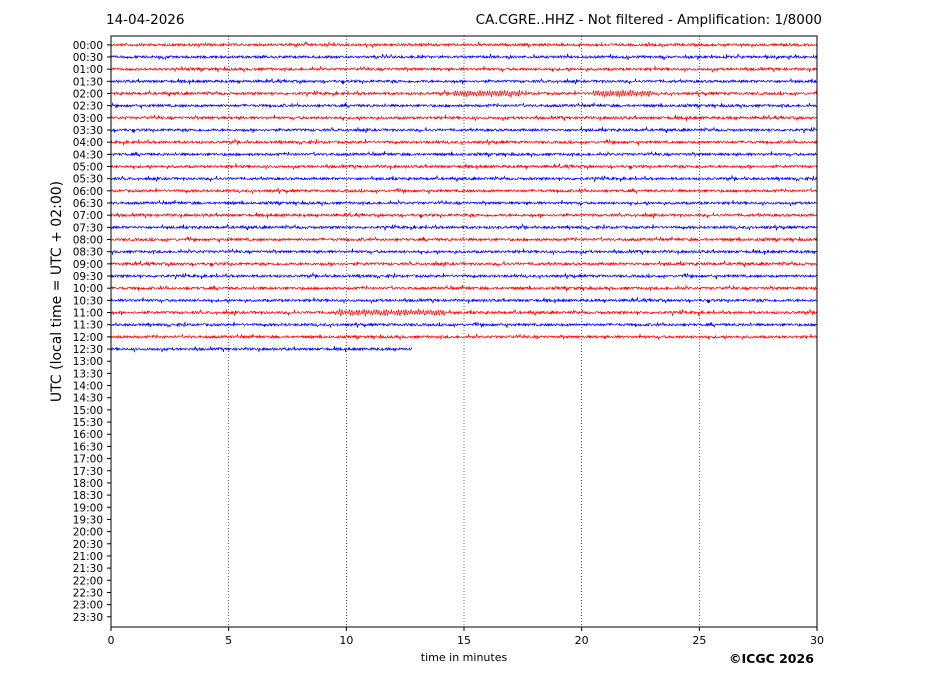 The image size is (927, 696). I want to click on y-tick-label: 22:30, so click(88, 593).